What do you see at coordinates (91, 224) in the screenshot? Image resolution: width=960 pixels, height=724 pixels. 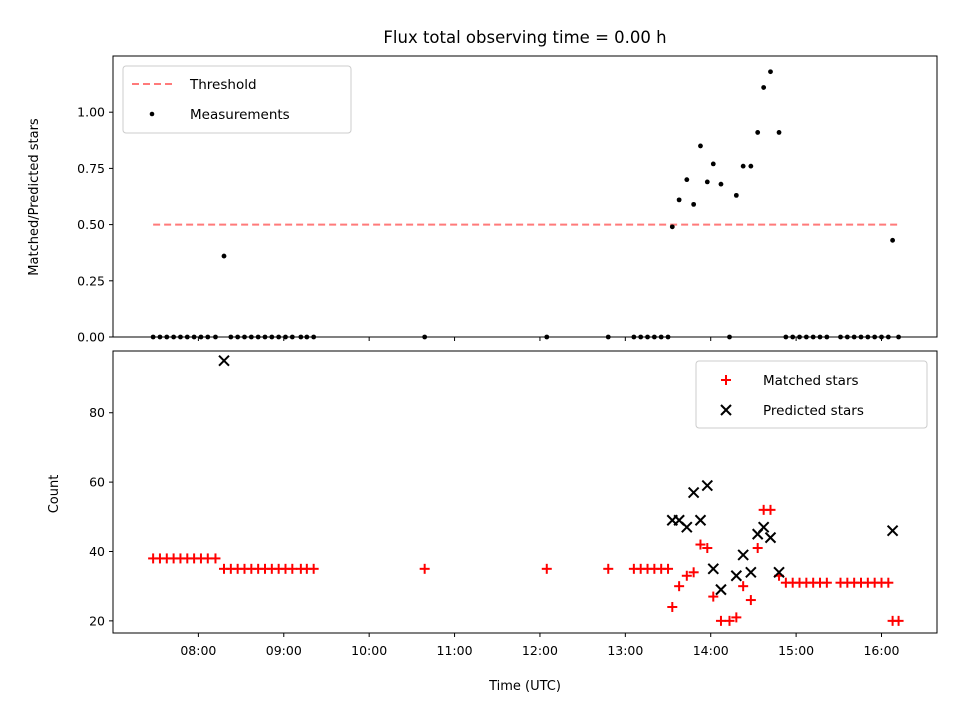 I see `top-y-tick-label: 0.50` at bounding box center [91, 224].